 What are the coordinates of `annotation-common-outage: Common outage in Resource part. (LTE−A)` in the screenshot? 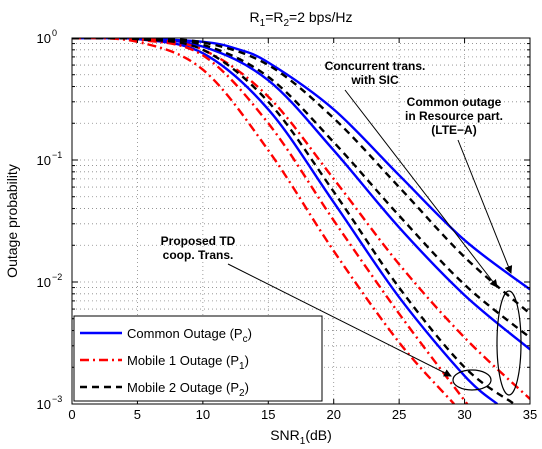 It's located at (459, 184).